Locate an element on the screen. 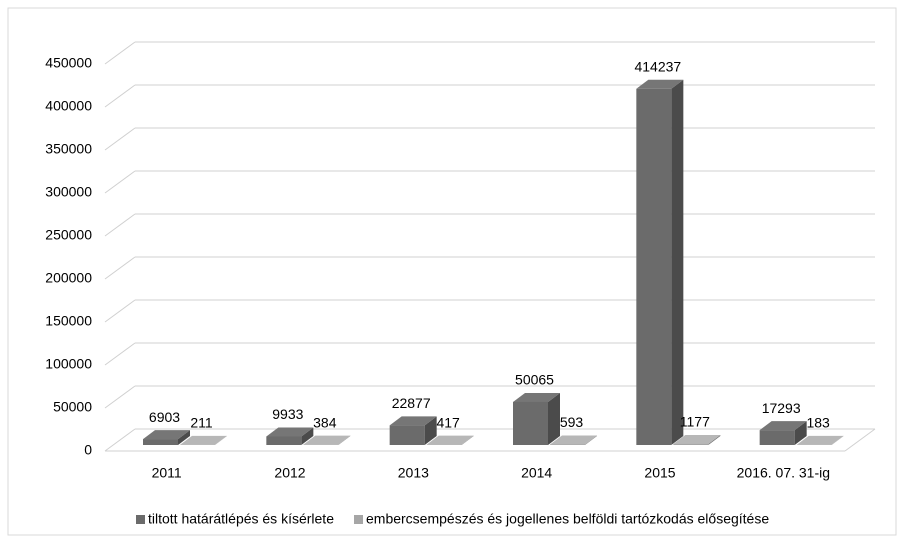 The image size is (905, 543). value-label: 414237 is located at coordinates (657, 66).